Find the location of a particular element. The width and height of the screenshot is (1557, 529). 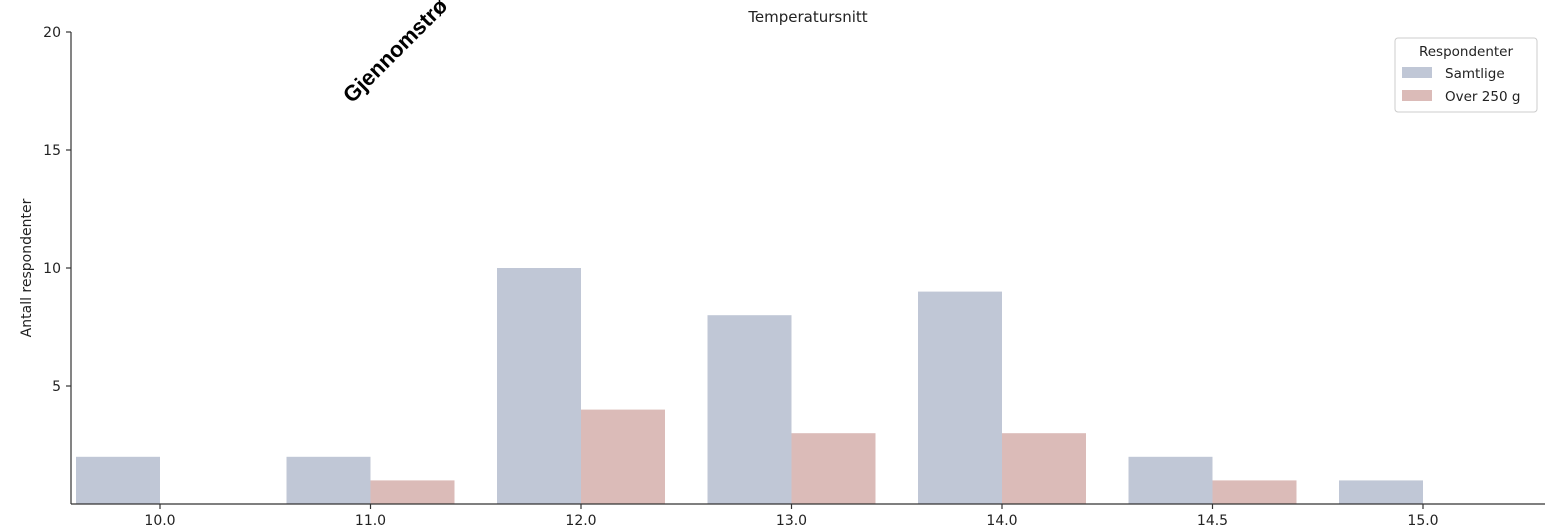

legend-title: Respondenter is located at coordinates (1466, 52).